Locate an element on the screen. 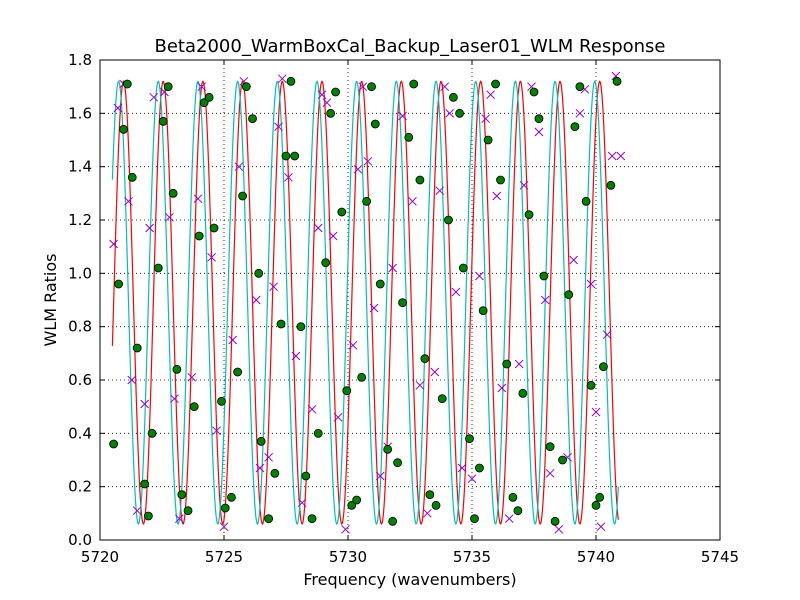 The image size is (800, 600). y-tick-label: 1.0 is located at coordinates (80, 273).